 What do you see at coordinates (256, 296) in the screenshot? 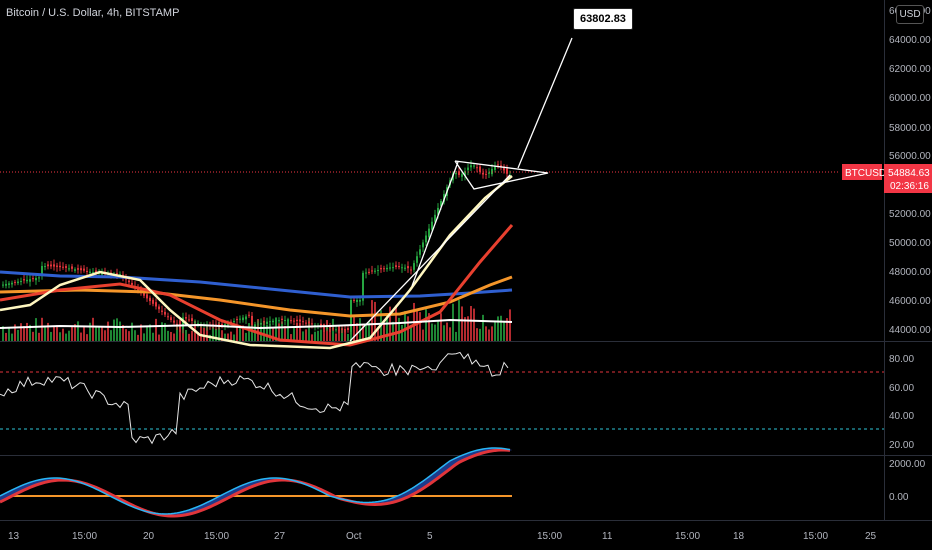
I see `ma-orange-line` at bounding box center [256, 296].